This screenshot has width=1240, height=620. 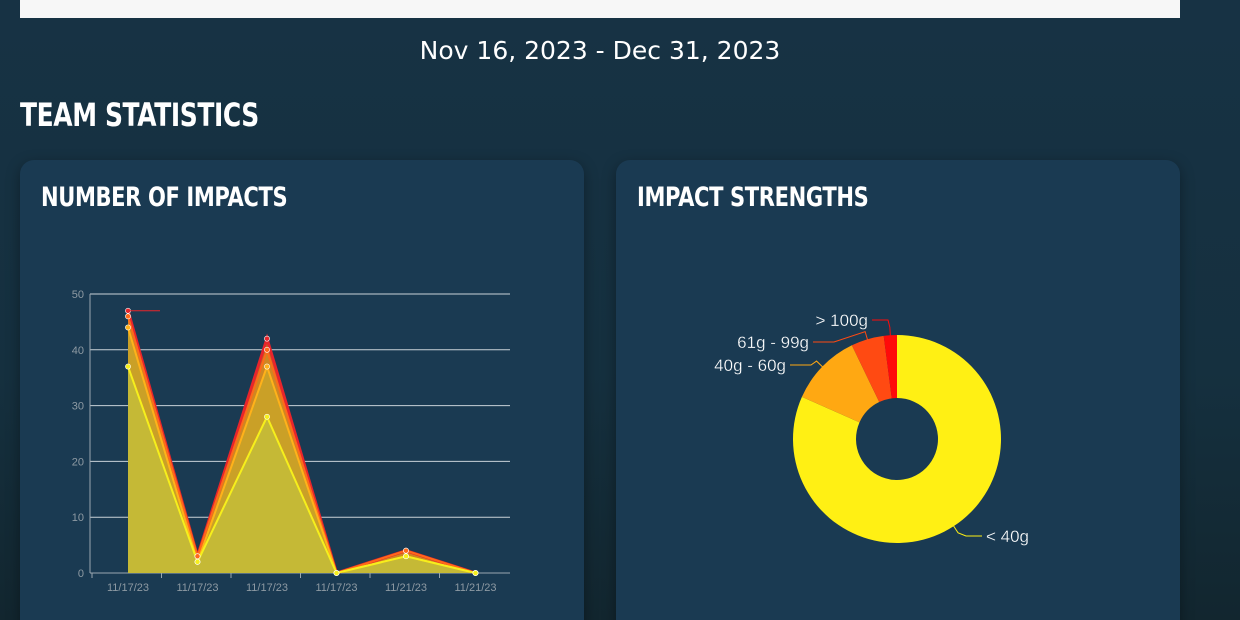 What do you see at coordinates (600, 50) in the screenshot?
I see `date-range-label: Nov 16, 2023 - Dec 31, 2023` at bounding box center [600, 50].